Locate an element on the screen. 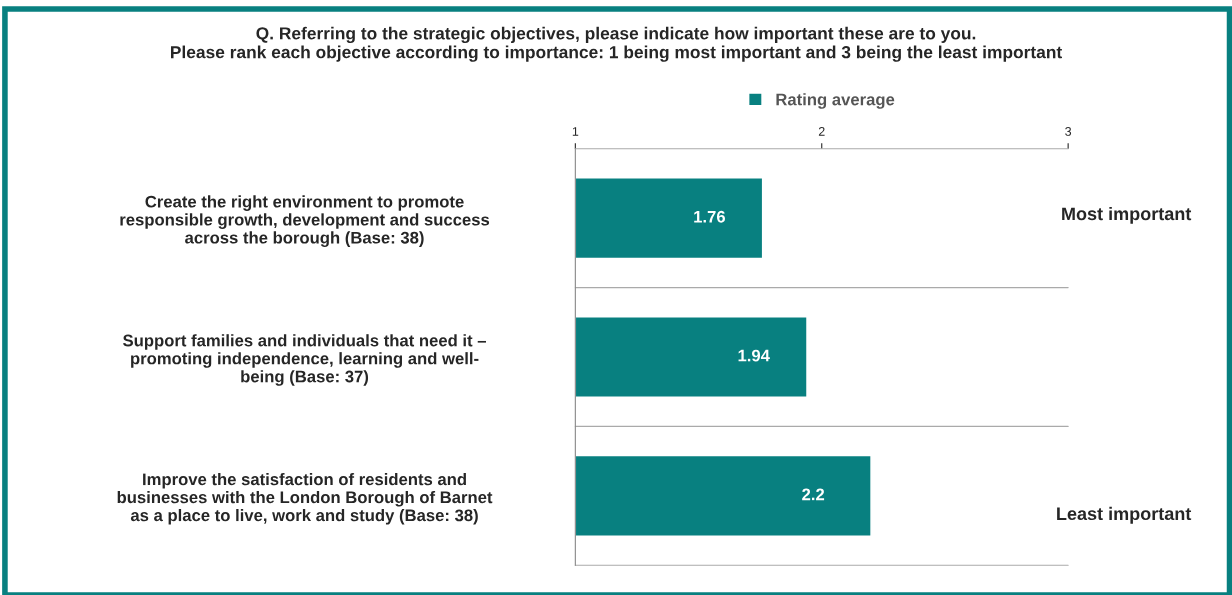  data-label: 2.2 is located at coordinates (813, 494).